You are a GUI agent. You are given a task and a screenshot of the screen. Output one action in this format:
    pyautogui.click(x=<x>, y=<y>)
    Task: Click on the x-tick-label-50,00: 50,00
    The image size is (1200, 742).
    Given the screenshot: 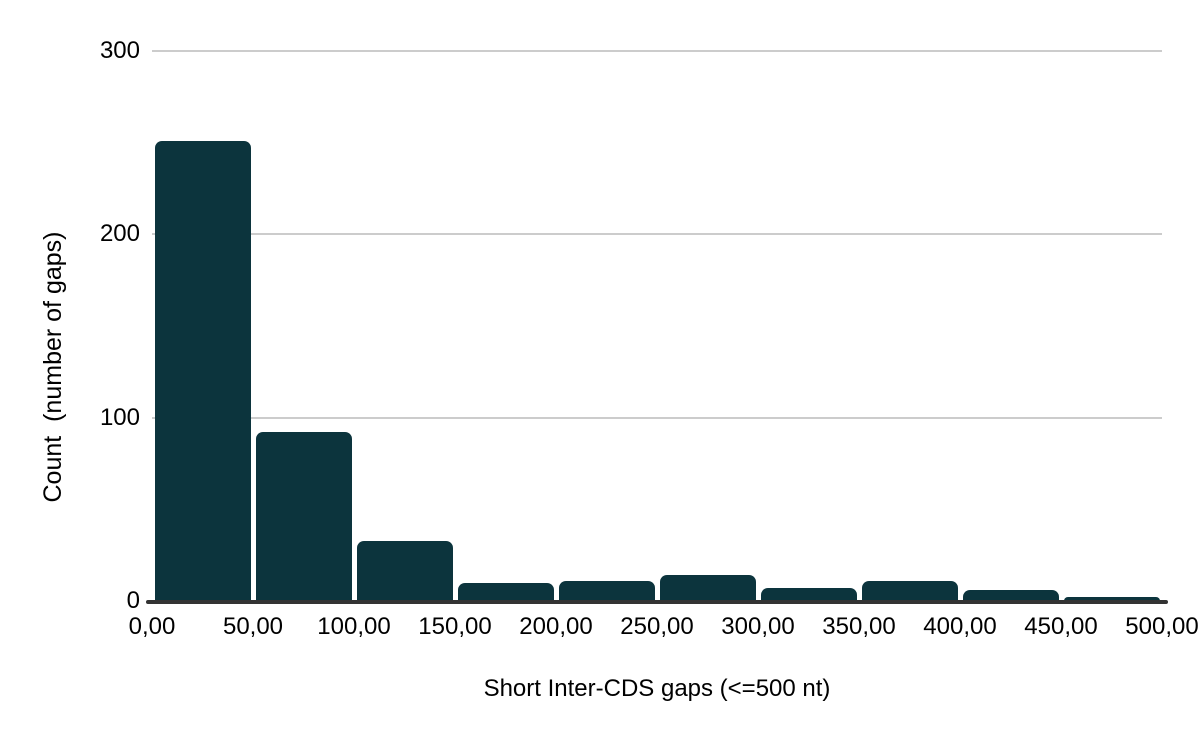 What is the action you would take?
    pyautogui.click(x=253, y=626)
    